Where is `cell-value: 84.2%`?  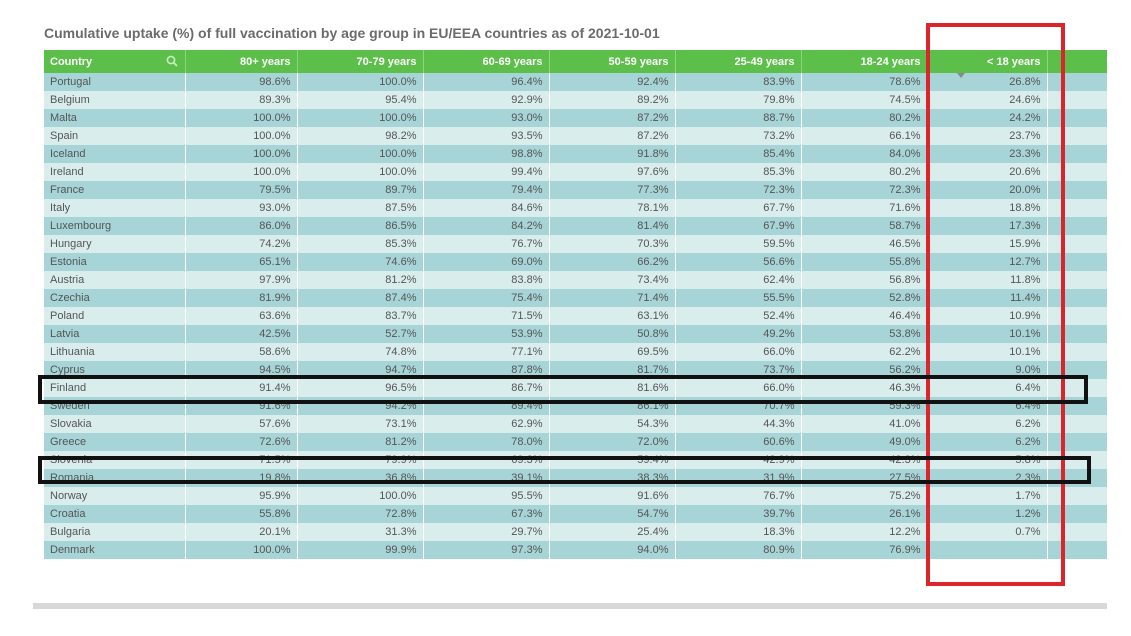
cell-value: 84.2% is located at coordinates (486, 226).